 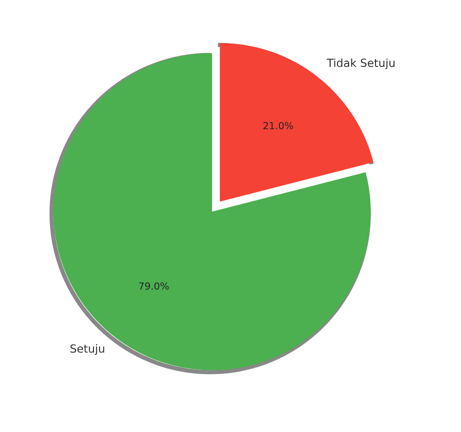 What do you see at coordinates (360, 64) in the screenshot?
I see `slice-label: Tidak Setuju` at bounding box center [360, 64].